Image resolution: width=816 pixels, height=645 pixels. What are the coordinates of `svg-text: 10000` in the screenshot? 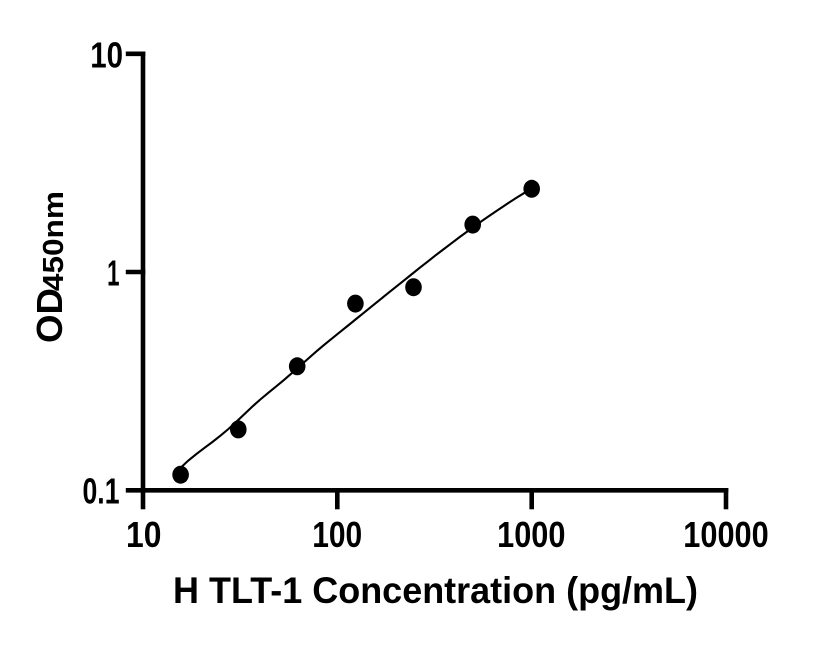 It's located at (725, 534).